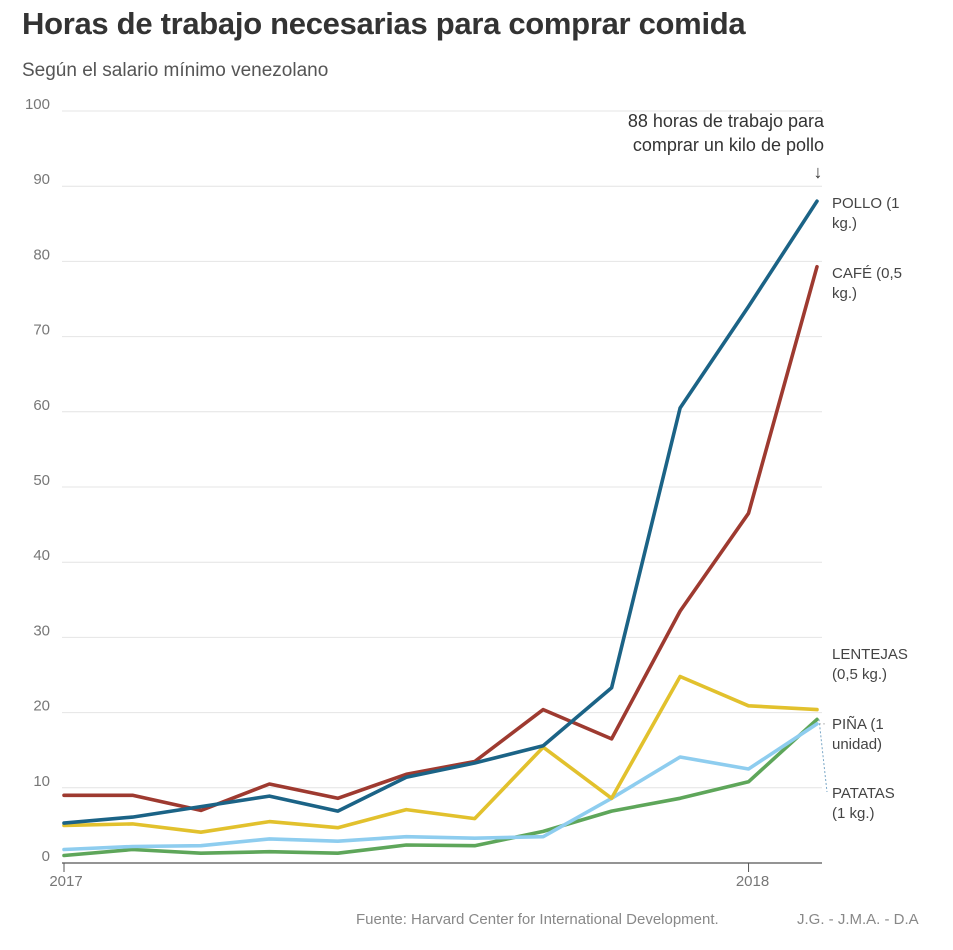 This screenshot has height=950, width=953. Describe the element at coordinates (863, 803) in the screenshot. I see `series-label-patatas: PATATAS (1 kg.)` at that location.